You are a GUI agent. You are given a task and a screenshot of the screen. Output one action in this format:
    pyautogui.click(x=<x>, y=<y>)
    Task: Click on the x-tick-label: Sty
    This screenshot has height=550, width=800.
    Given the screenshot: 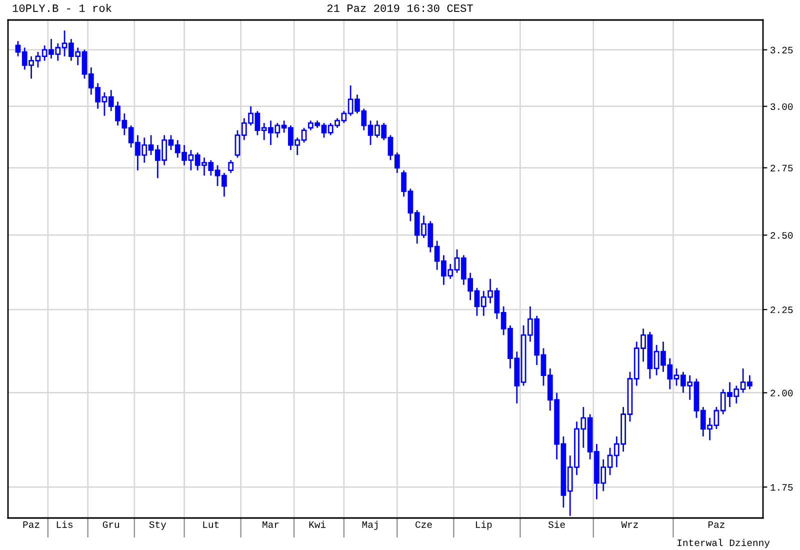 What is the action you would take?
    pyautogui.click(x=157, y=525)
    